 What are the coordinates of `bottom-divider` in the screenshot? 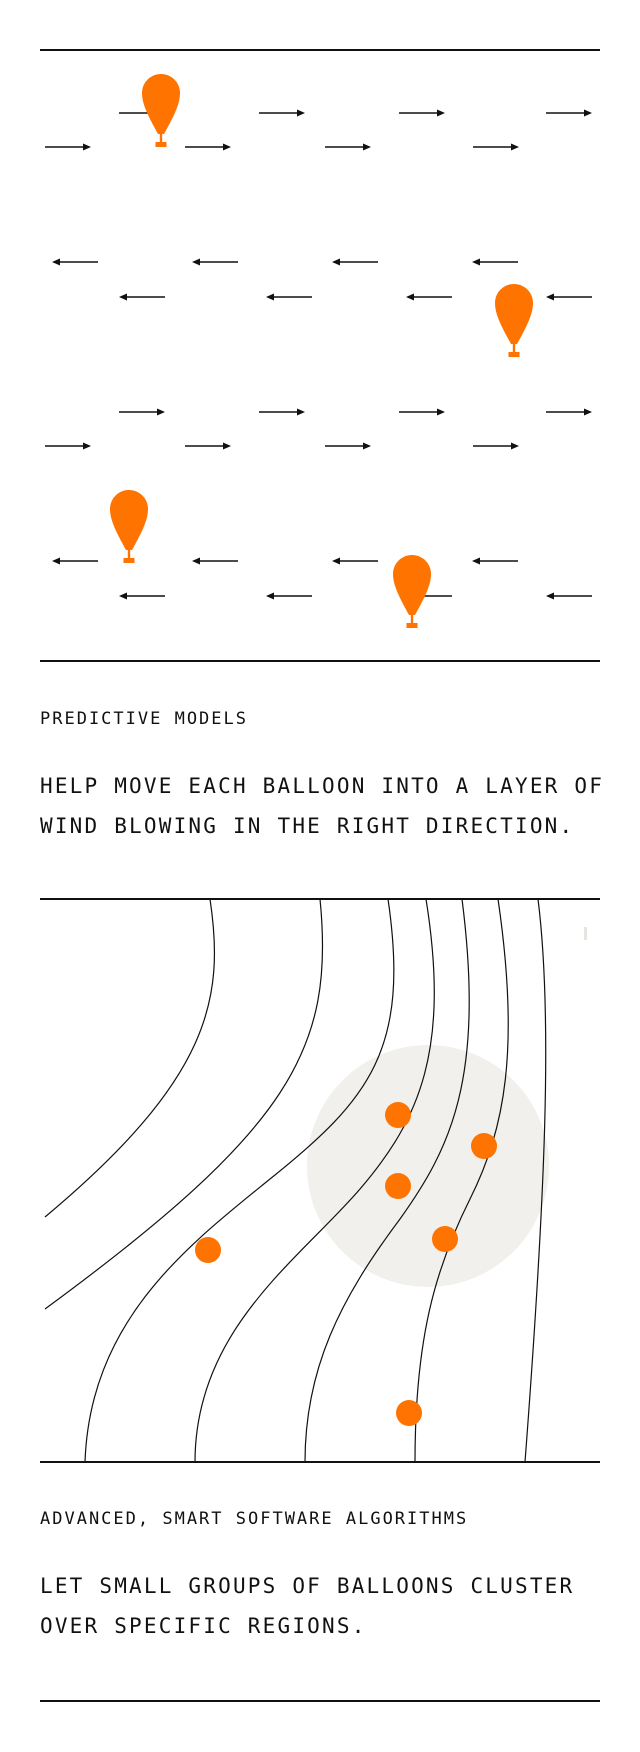 It's located at (320, 1701).